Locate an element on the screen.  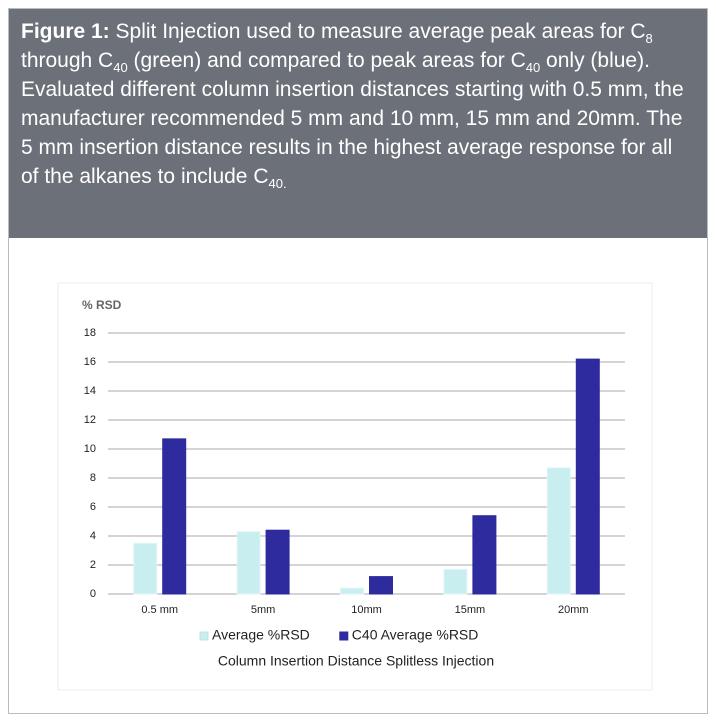
subscript: 40. is located at coordinates (277, 184).